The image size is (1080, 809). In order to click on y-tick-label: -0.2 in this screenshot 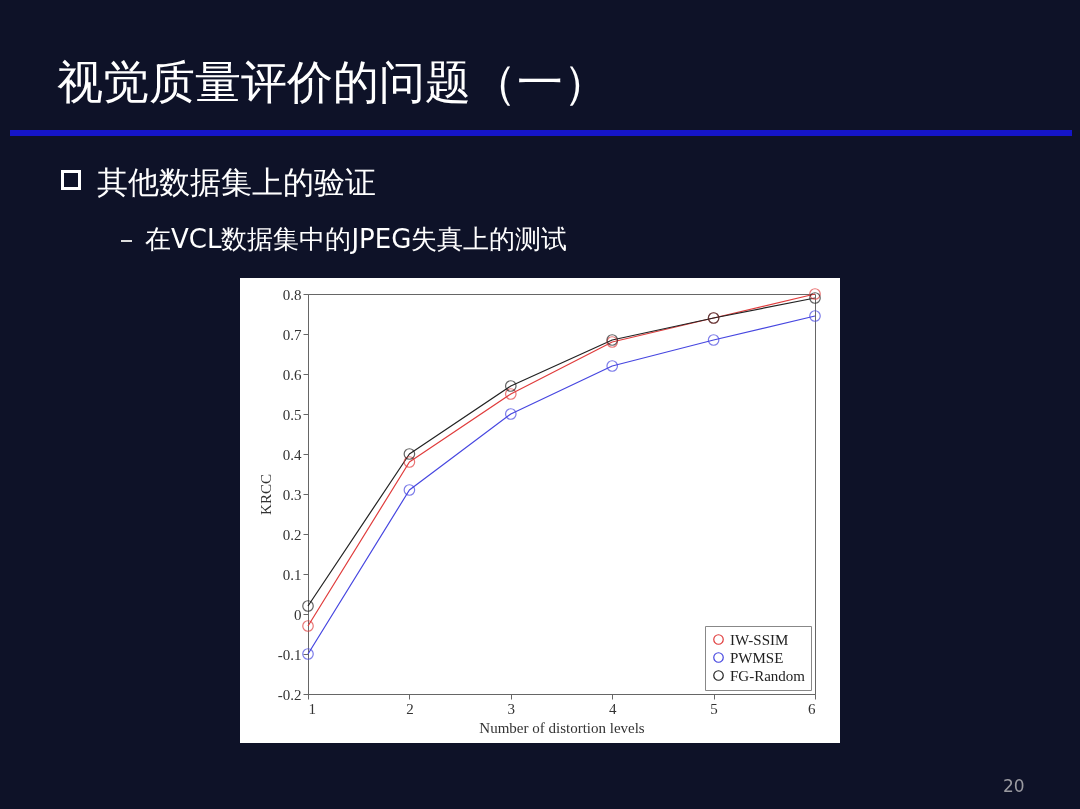, I will do `click(289, 694)`.